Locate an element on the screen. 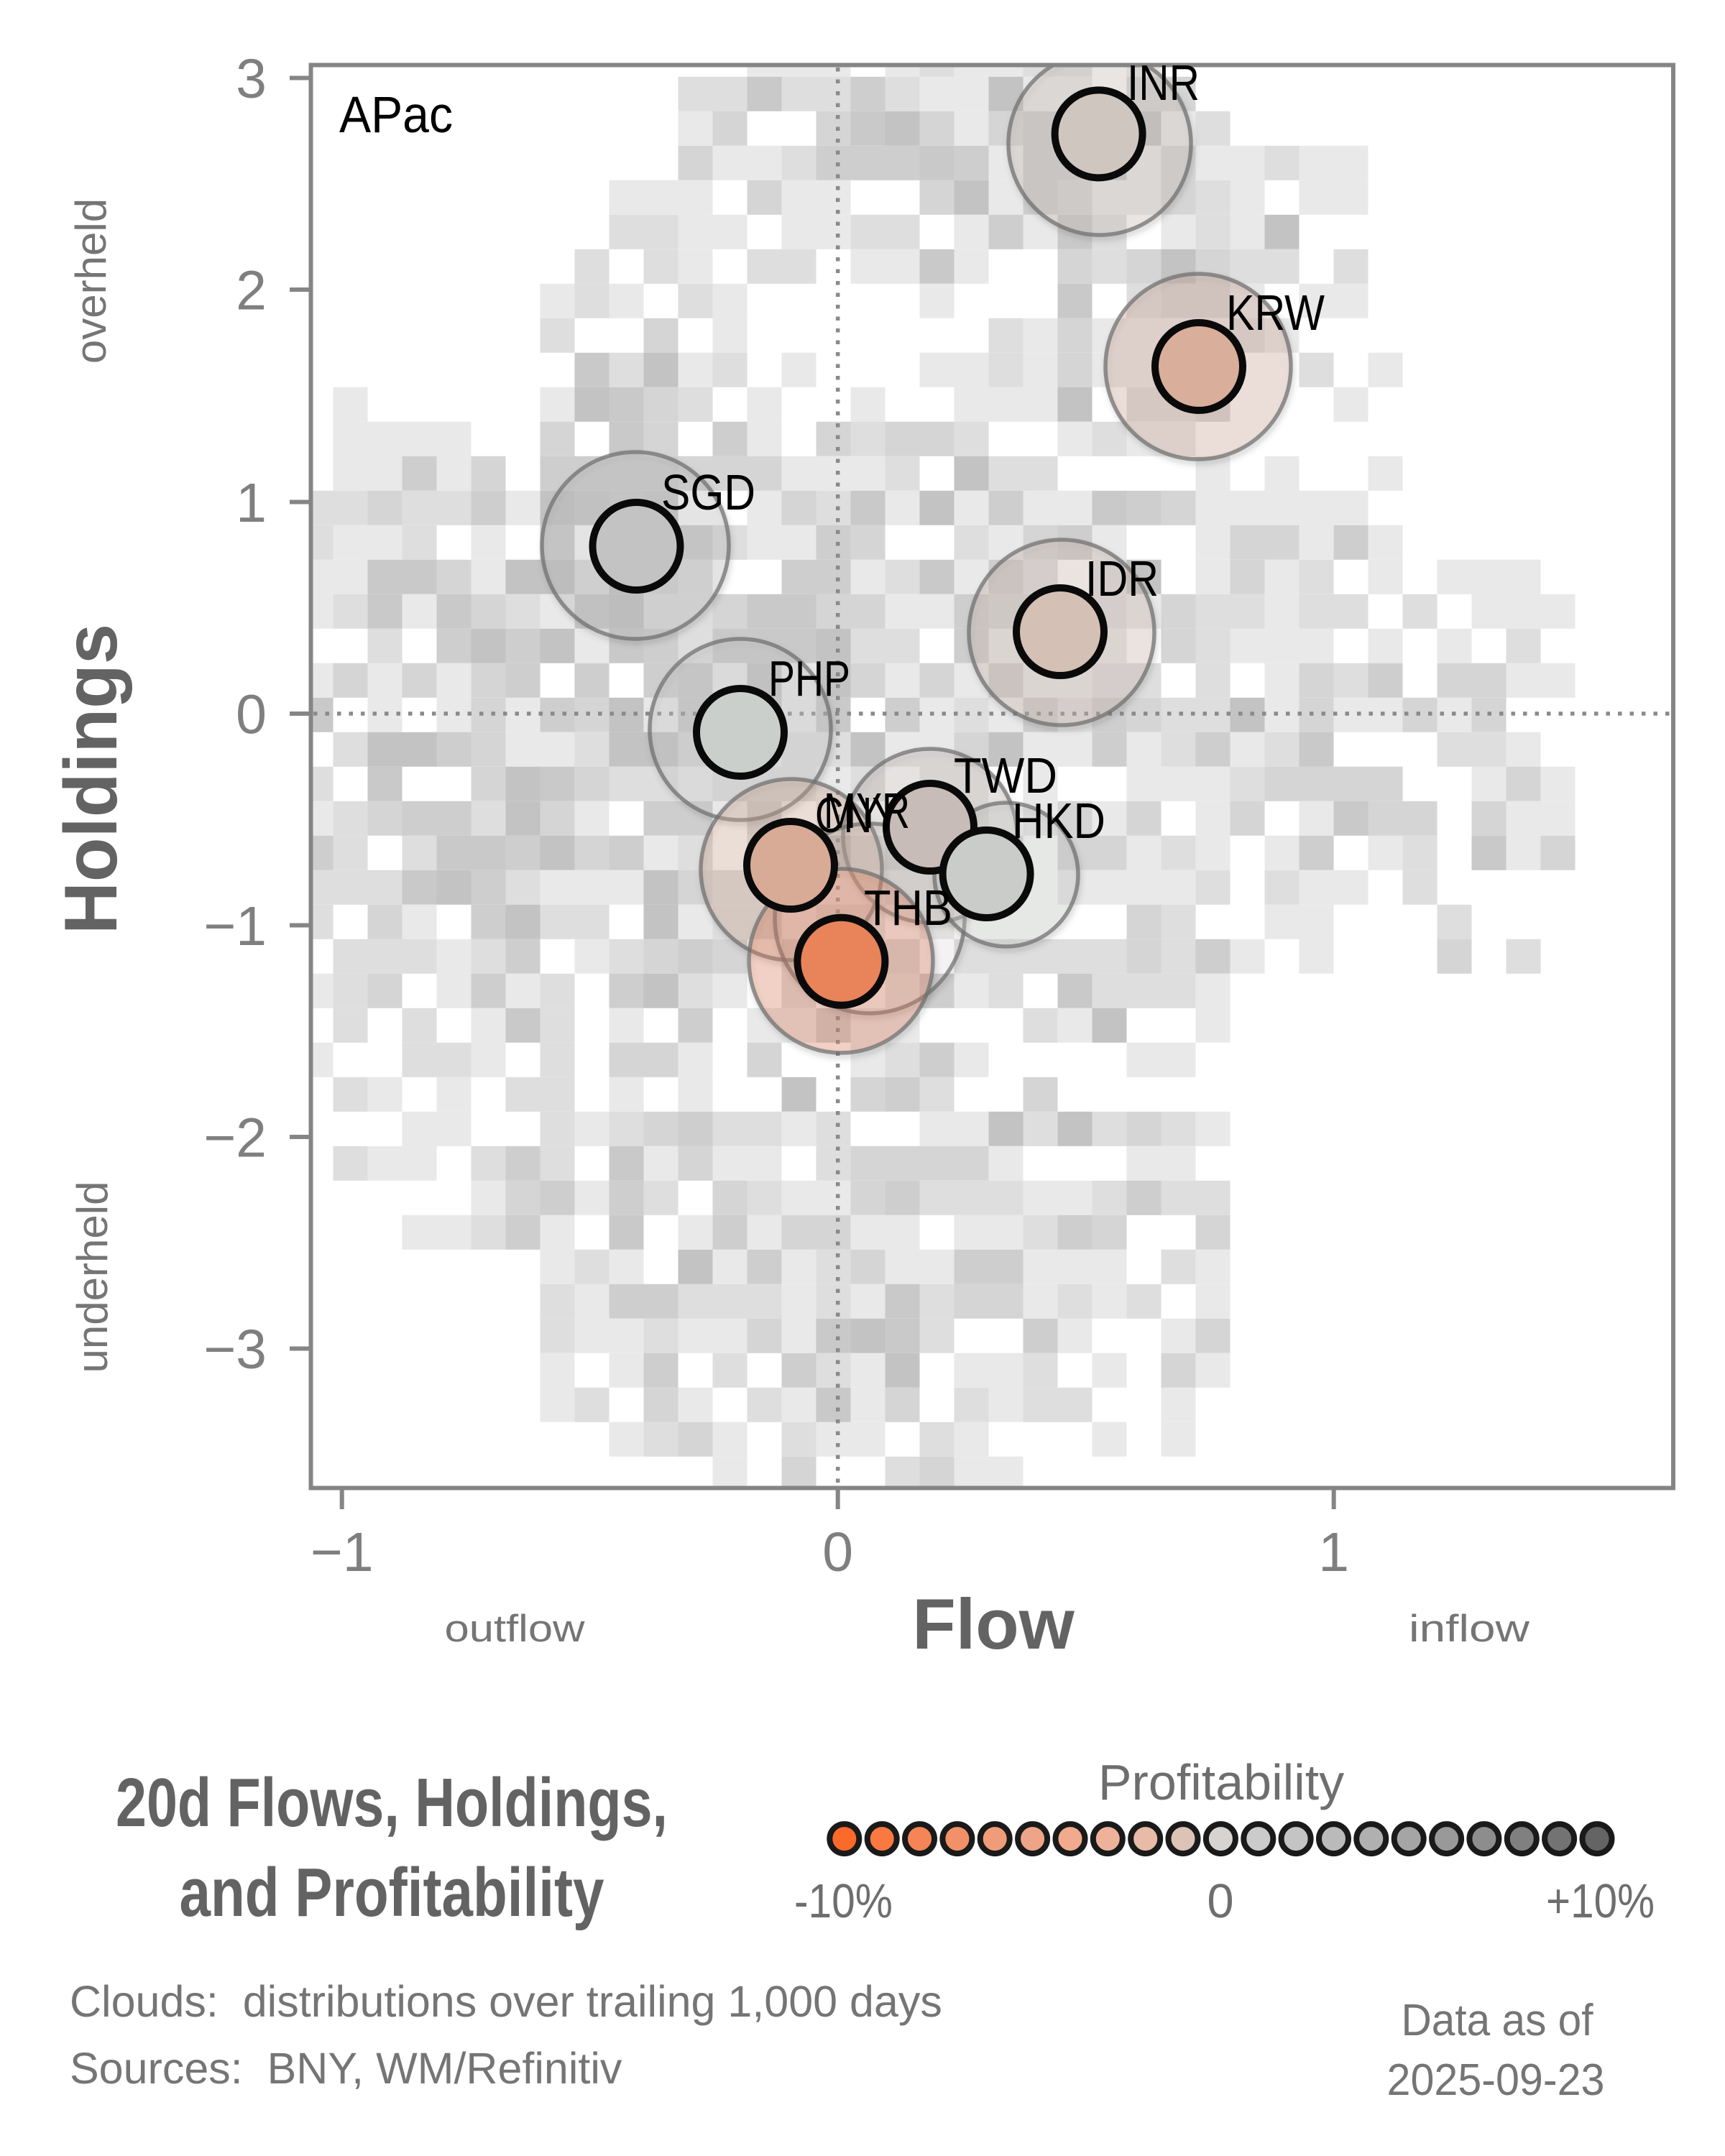  svg-text: 20d Flows, Holdings, is located at coordinates (392, 1803).